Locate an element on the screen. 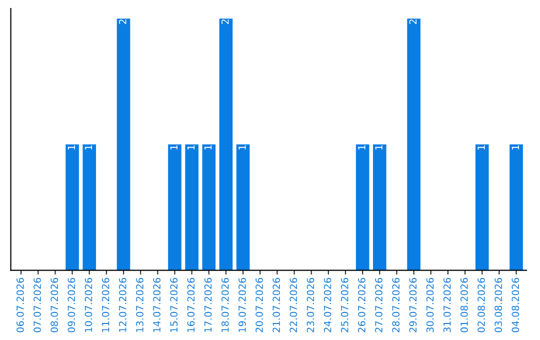 Image resolution: width=540 pixels, height=340 pixels. x-tick-label: 14.07.2026 is located at coordinates (156, 305).